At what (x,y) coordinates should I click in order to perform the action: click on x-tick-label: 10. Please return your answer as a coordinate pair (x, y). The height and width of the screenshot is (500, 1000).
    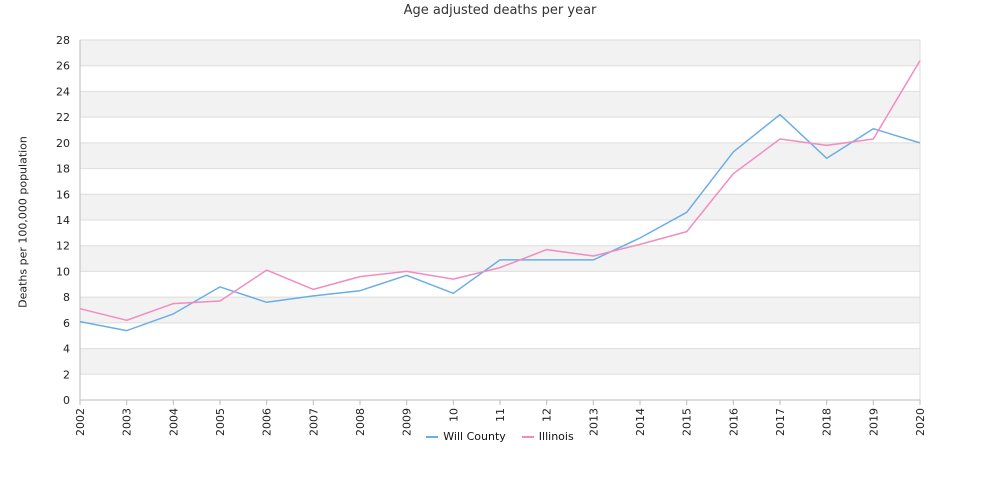
    Looking at the image, I should click on (453, 415).